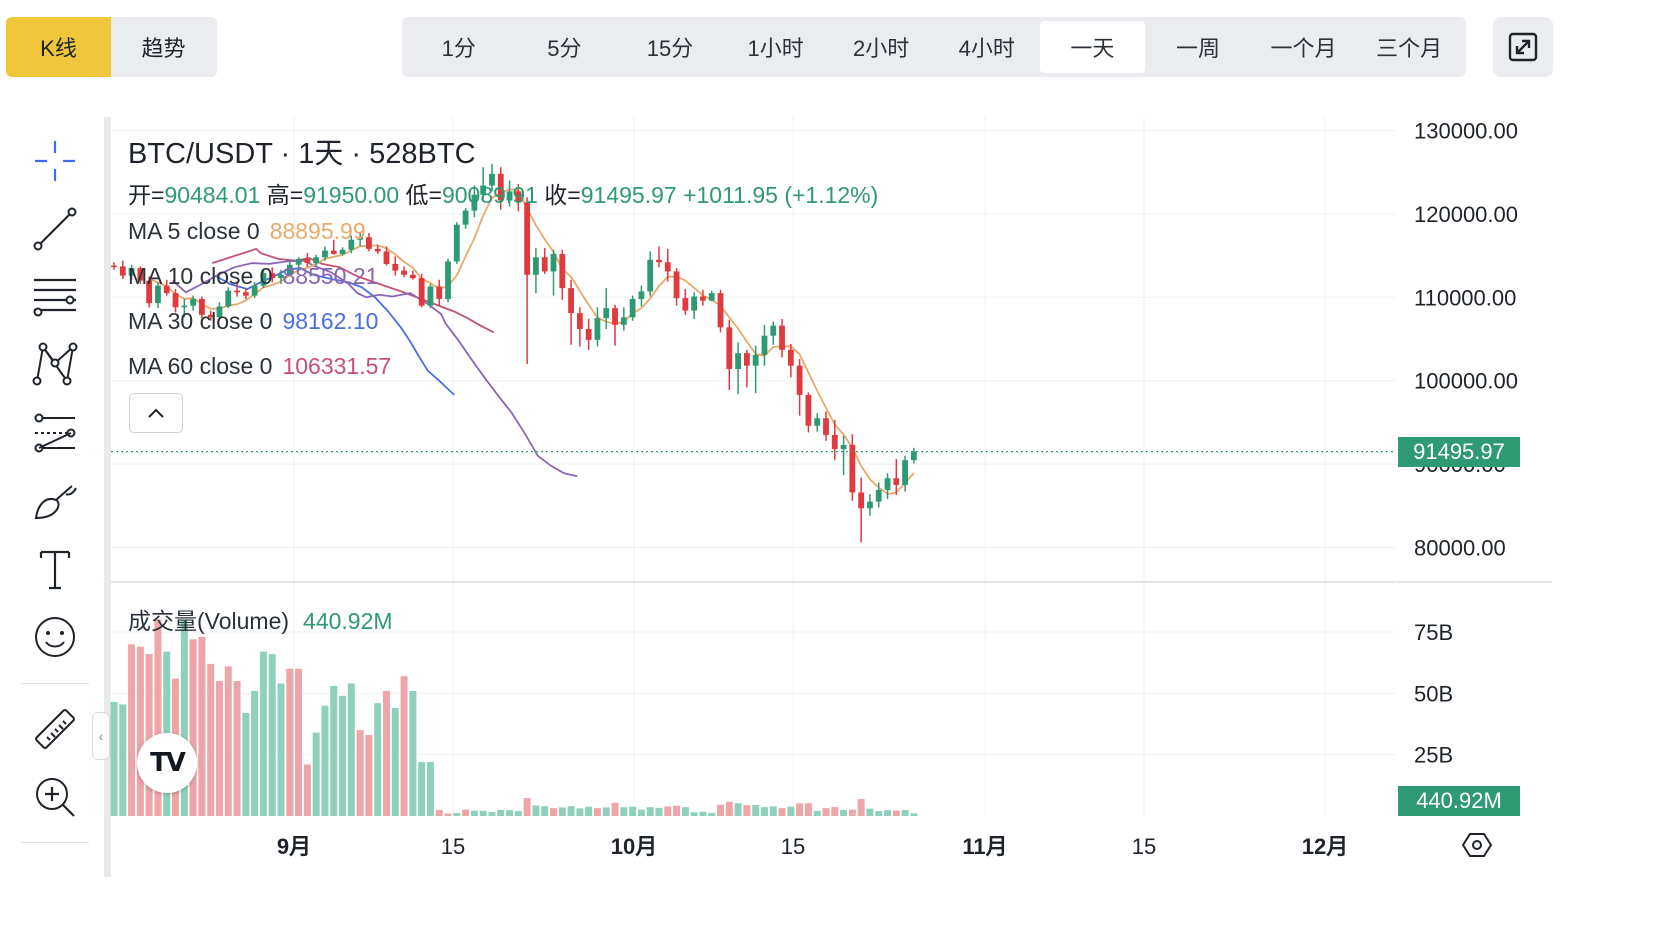 The height and width of the screenshot is (944, 1662). I want to click on interval-3mo: 三个月, so click(1409, 48).